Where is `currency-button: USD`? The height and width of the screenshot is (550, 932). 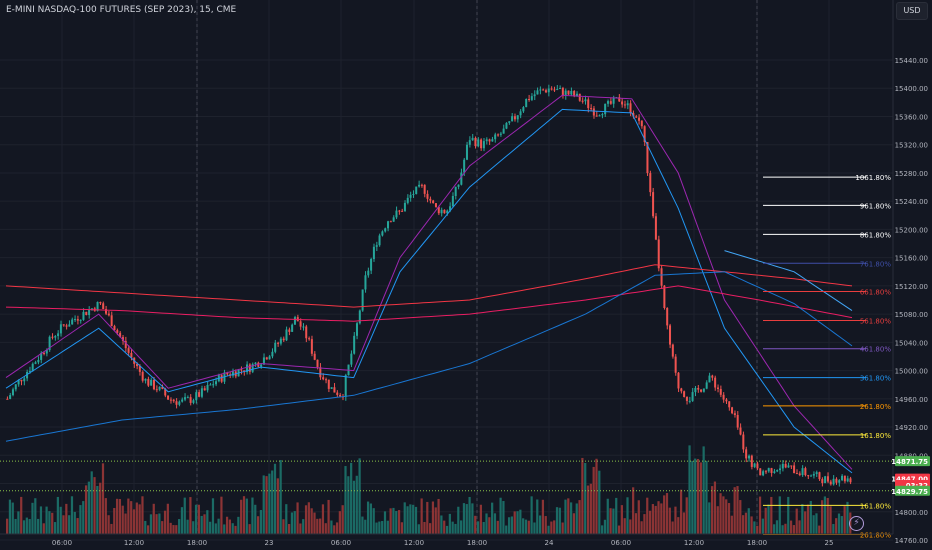 currency-button: USD is located at coordinates (912, 11).